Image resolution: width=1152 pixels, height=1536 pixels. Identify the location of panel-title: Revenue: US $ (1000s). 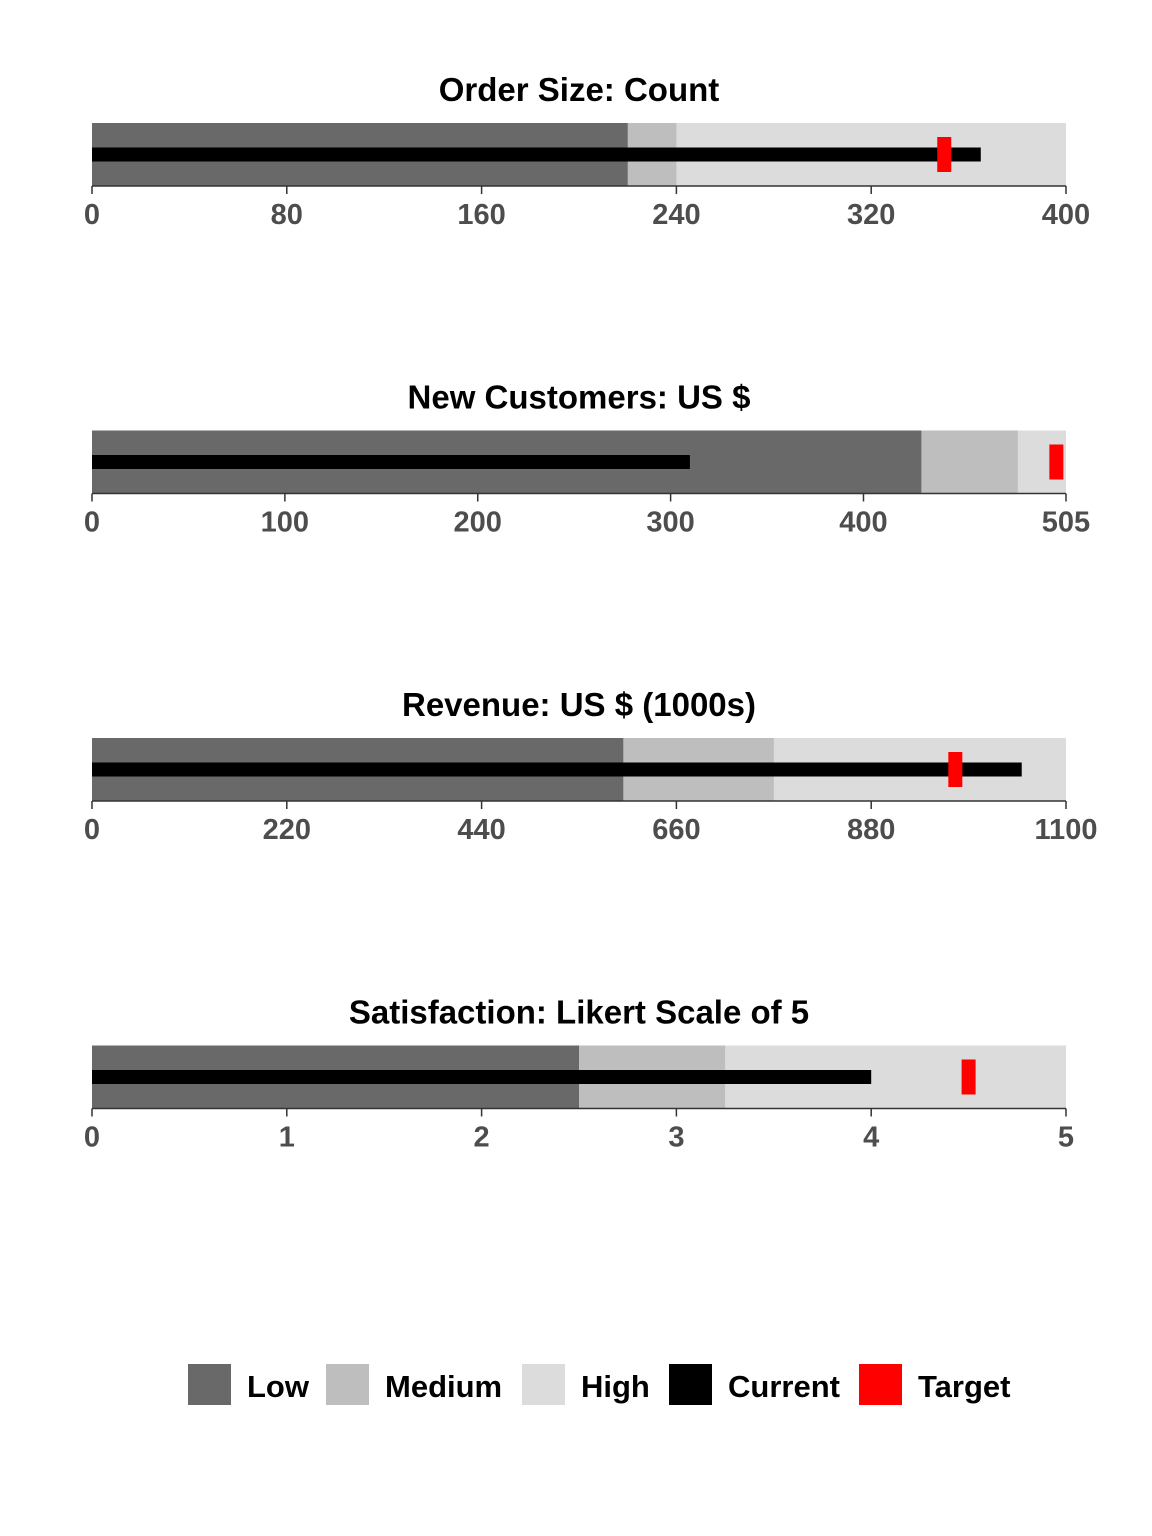
(579, 704).